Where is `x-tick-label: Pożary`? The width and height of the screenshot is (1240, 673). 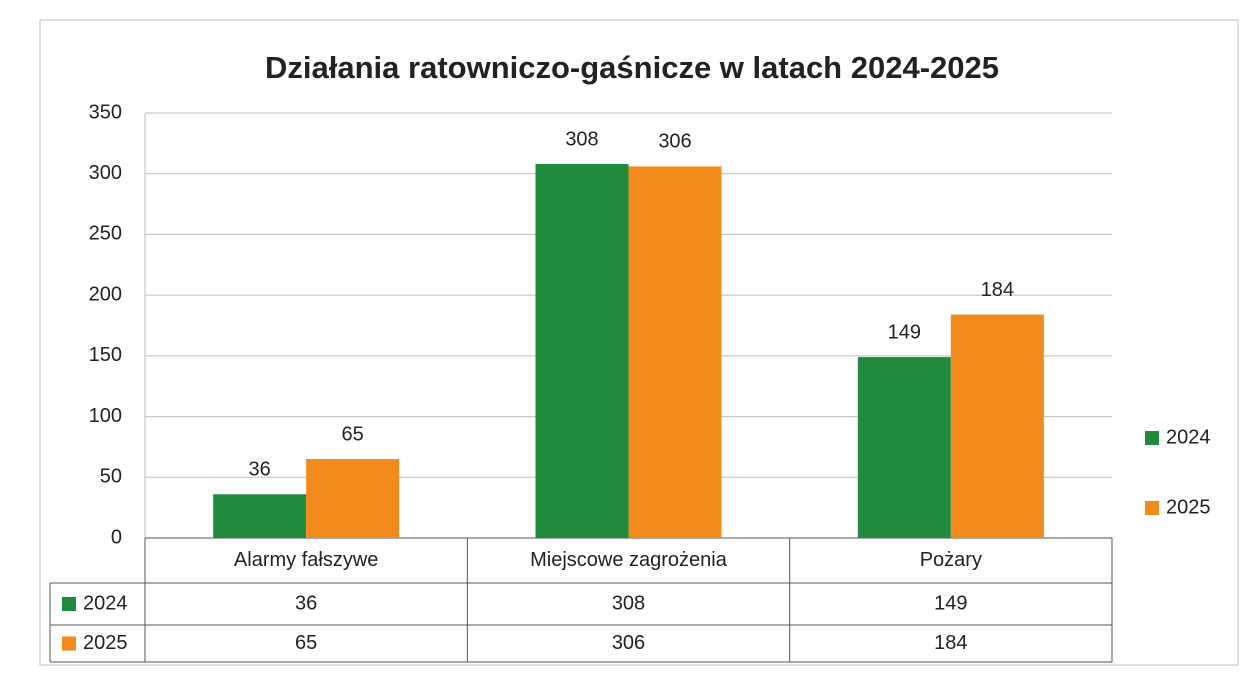 x-tick-label: Pożary is located at coordinates (951, 560).